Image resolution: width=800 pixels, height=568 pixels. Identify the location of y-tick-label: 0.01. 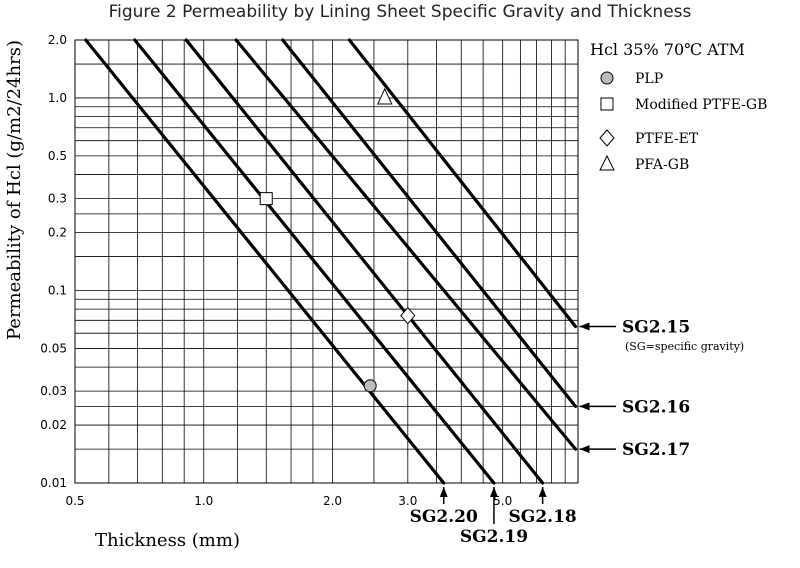
(53, 483).